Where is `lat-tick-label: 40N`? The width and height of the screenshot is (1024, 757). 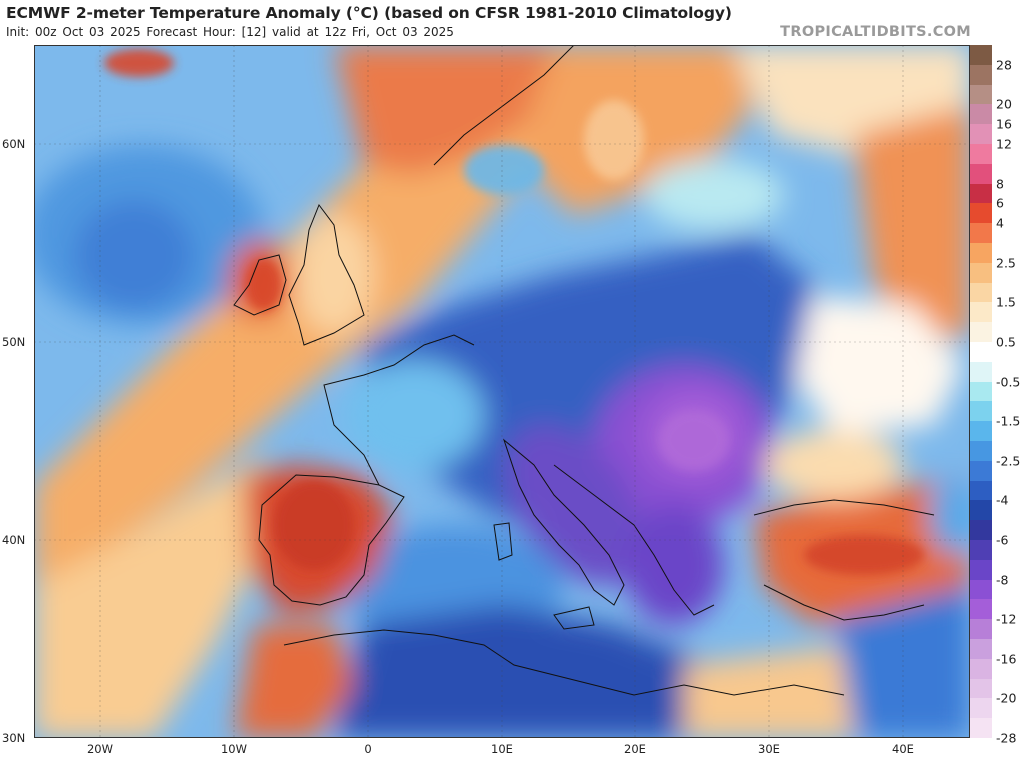 lat-tick-label: 40N is located at coordinates (14, 540).